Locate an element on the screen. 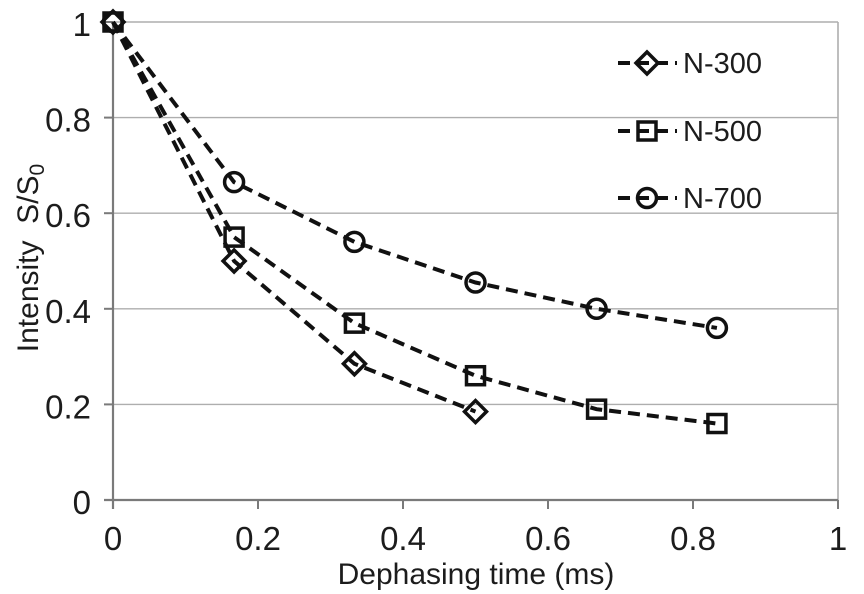 The width and height of the screenshot is (864, 594). x-axis-title: Dephasing time (ms) is located at coordinates (476, 574).